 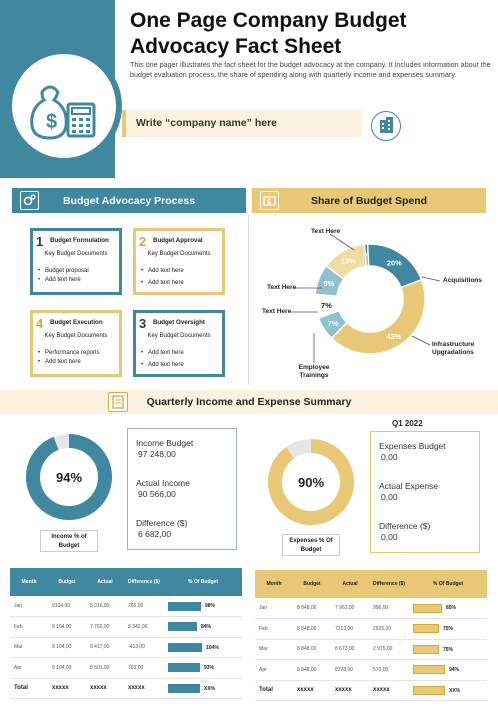 I want to click on cell-diff: 996,00, so click(x=389, y=608).